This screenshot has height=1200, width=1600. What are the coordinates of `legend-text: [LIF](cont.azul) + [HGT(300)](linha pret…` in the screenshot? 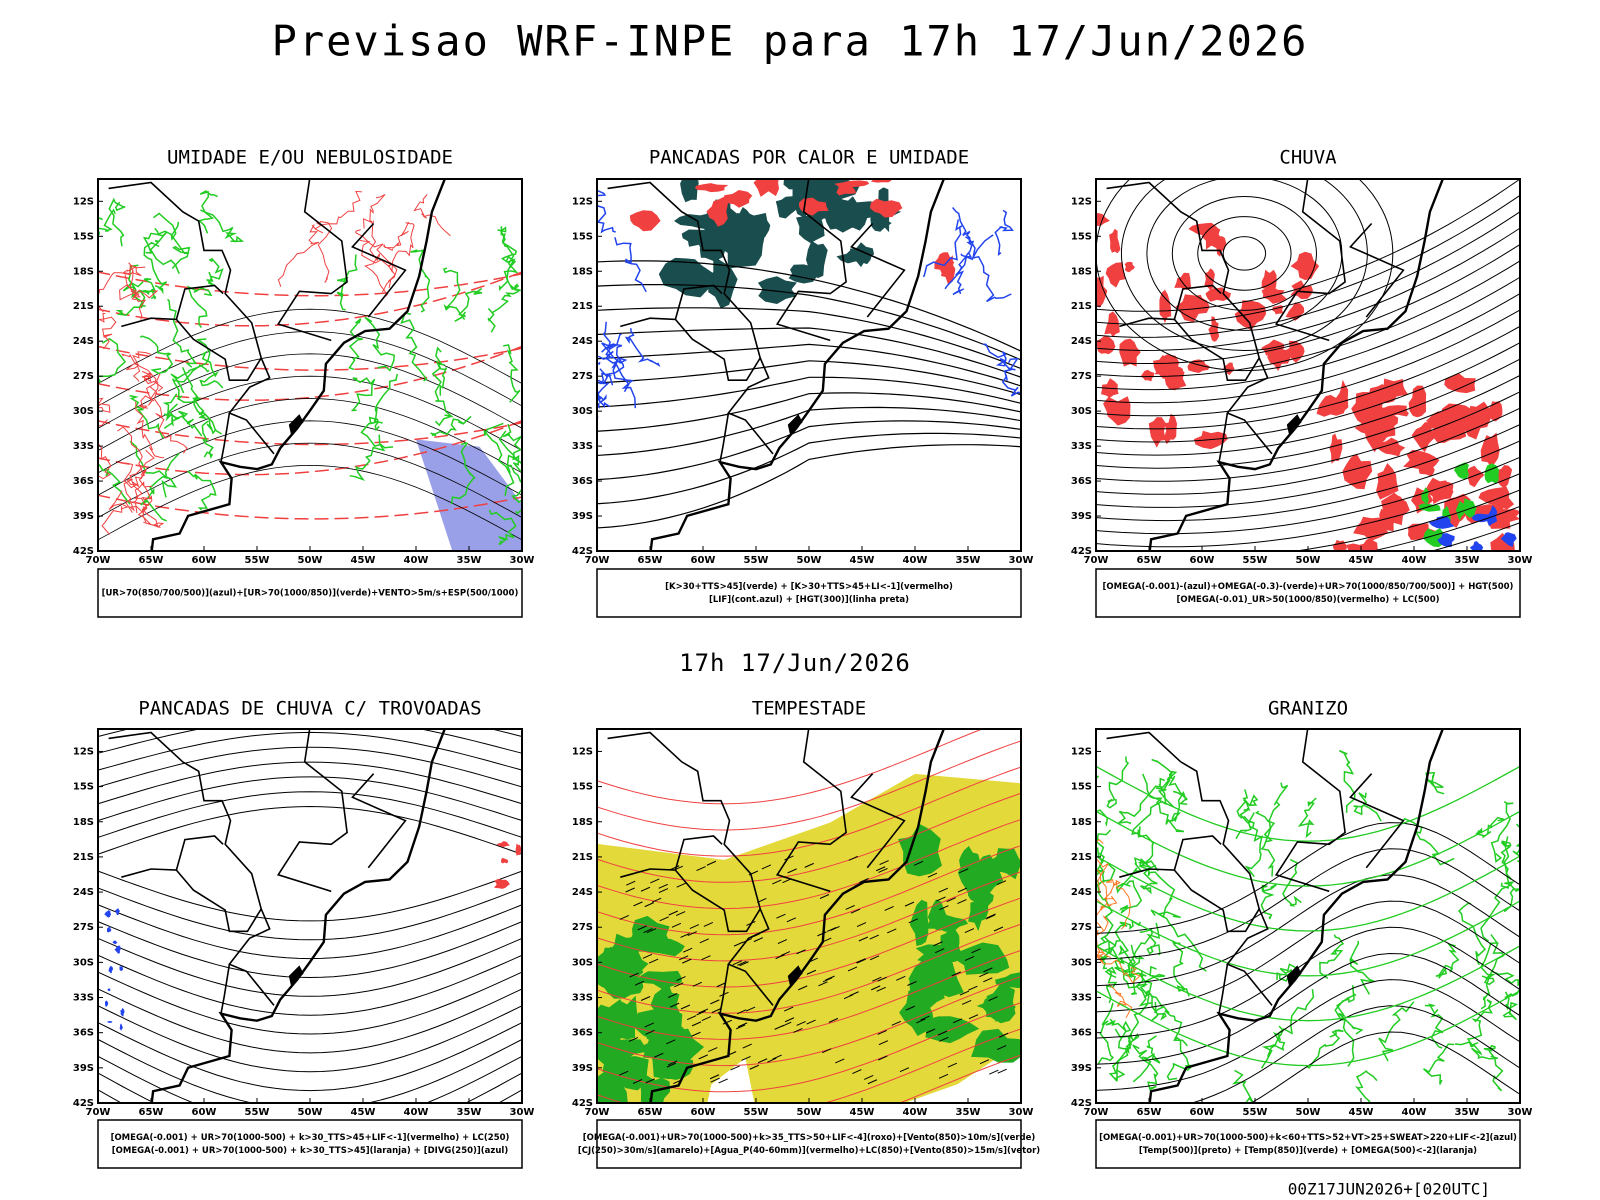 It's located at (809, 600).